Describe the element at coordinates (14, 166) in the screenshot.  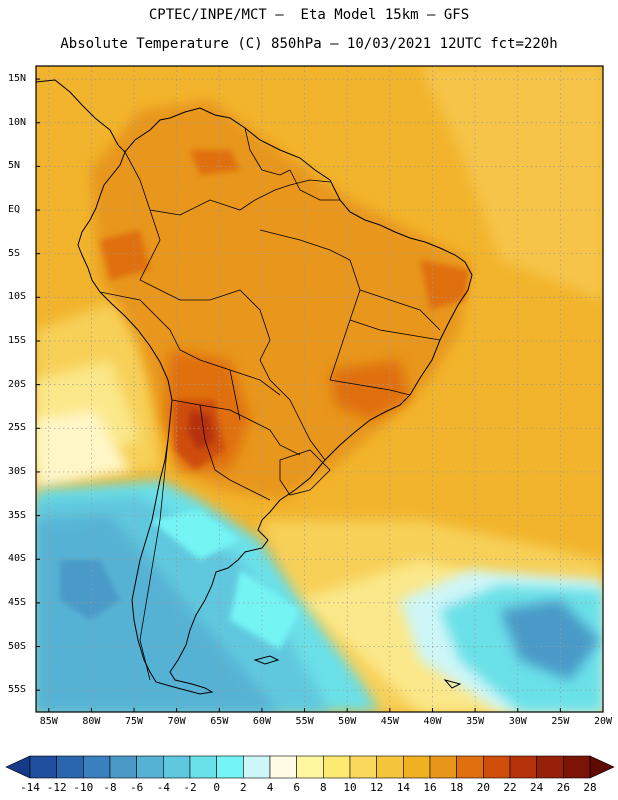
I see `lat-label: 5N` at that location.